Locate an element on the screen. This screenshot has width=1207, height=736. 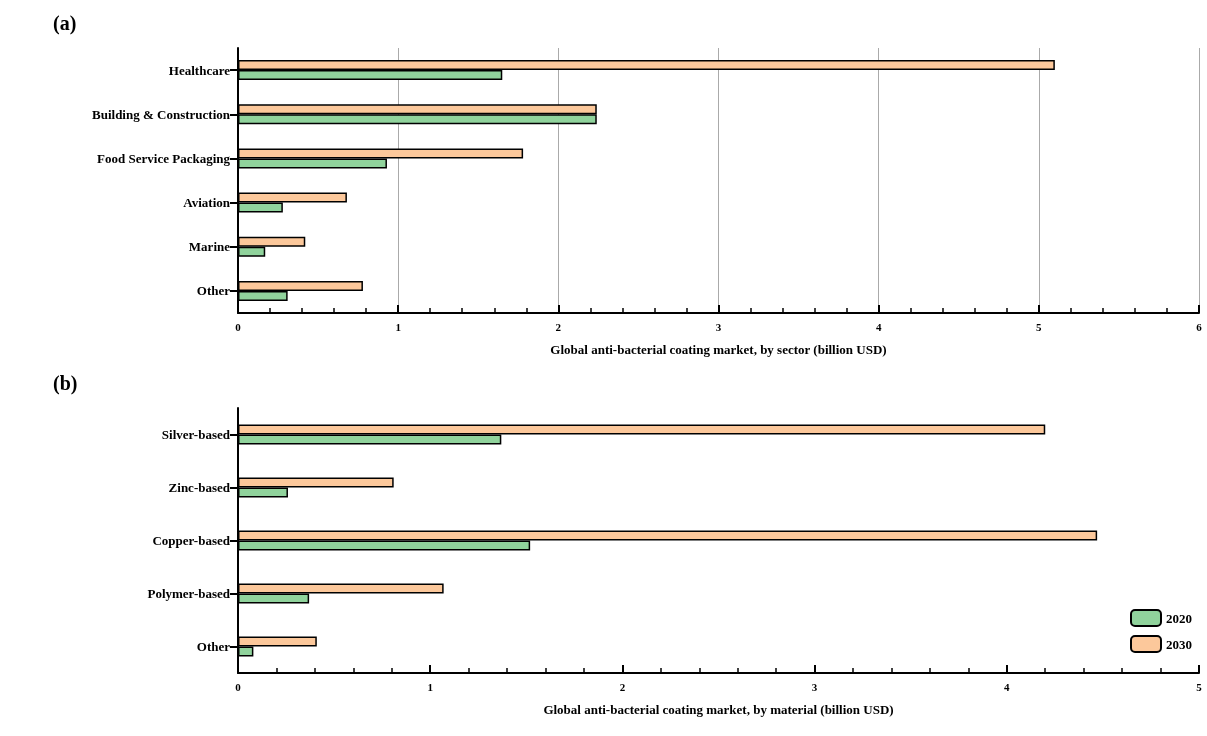
y-tick-label: Healthcare is located at coordinates (199, 70).